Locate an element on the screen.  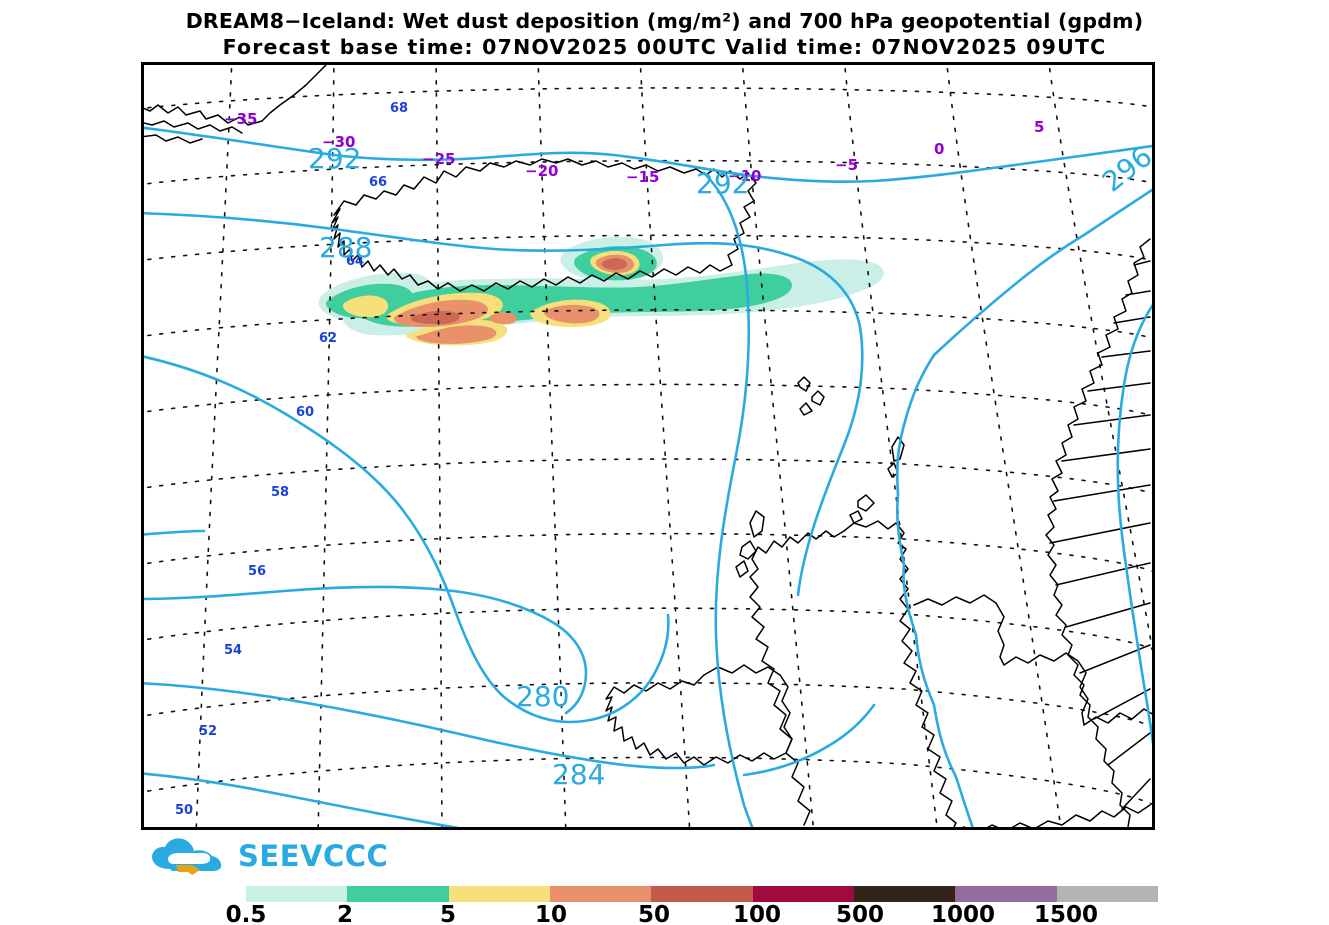
colorbar-tick-label: 100 is located at coordinates (757, 913).